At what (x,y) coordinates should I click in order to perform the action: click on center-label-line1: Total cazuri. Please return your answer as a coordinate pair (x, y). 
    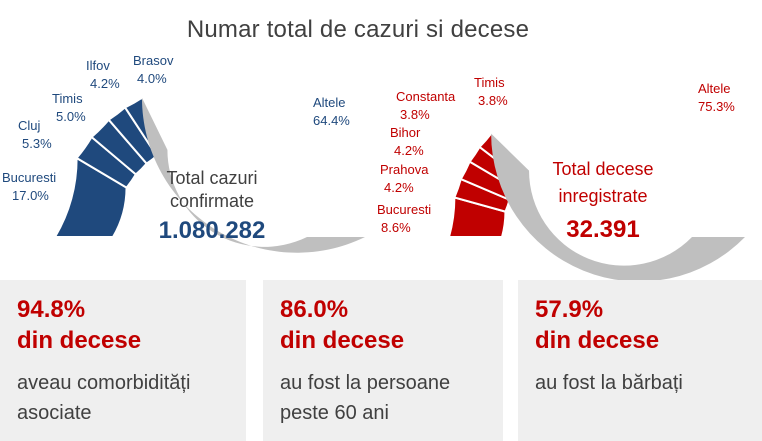
    Looking at the image, I should click on (211, 178).